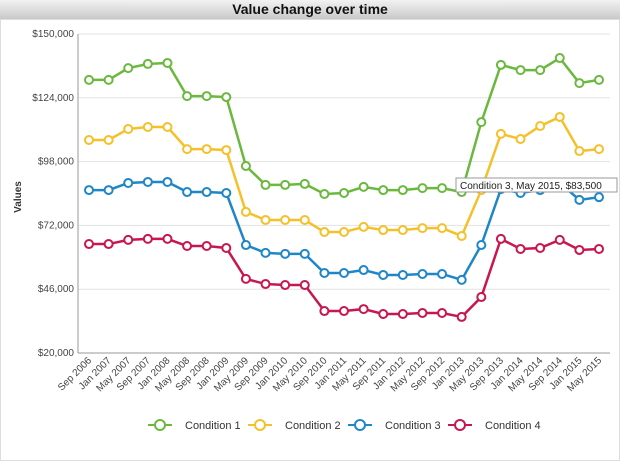 This screenshot has height=471, width=620. What do you see at coordinates (213, 426) in the screenshot?
I see `legend-label: Condition 1` at bounding box center [213, 426].